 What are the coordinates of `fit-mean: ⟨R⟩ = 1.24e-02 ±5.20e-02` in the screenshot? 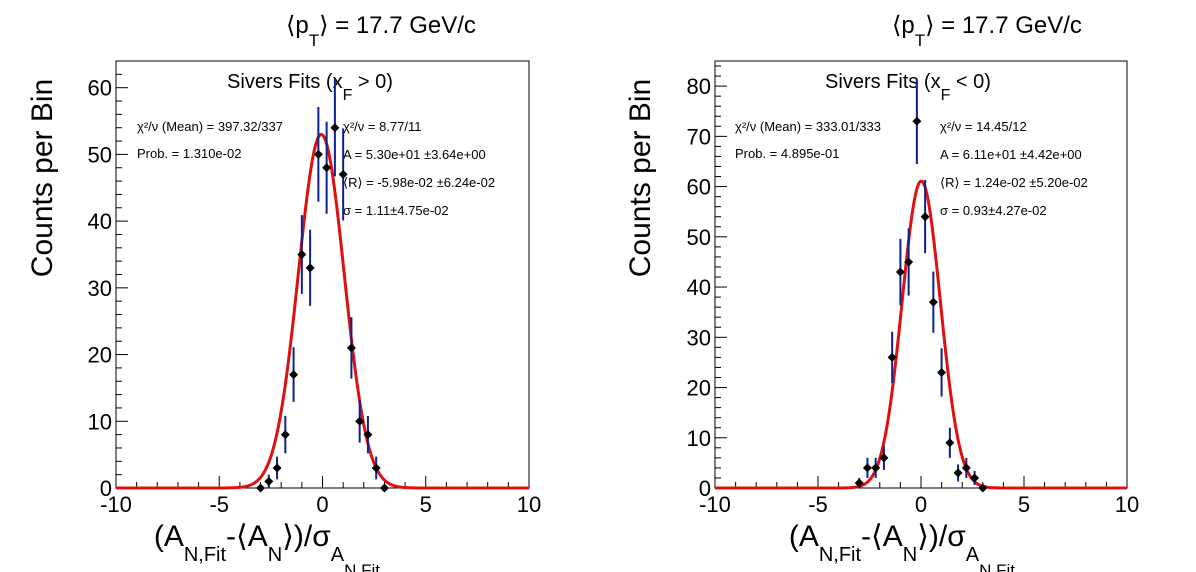 It's located at (1014, 182).